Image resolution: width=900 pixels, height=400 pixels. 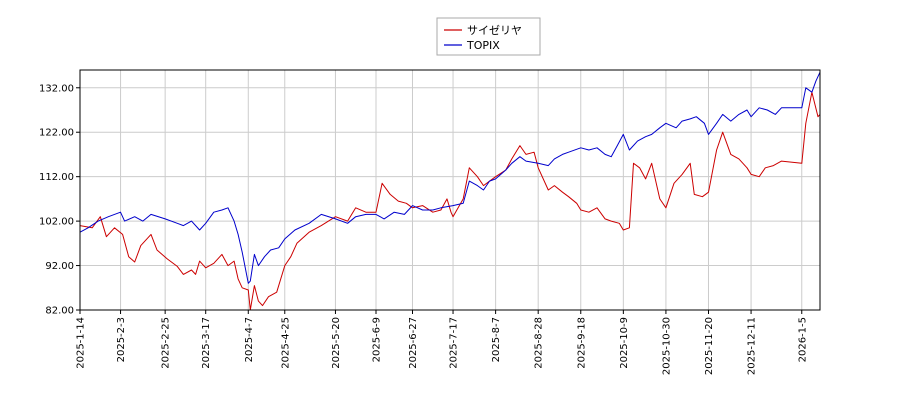 I want to click on legend-label-series-0: サイゼリヤ, so click(x=494, y=30).